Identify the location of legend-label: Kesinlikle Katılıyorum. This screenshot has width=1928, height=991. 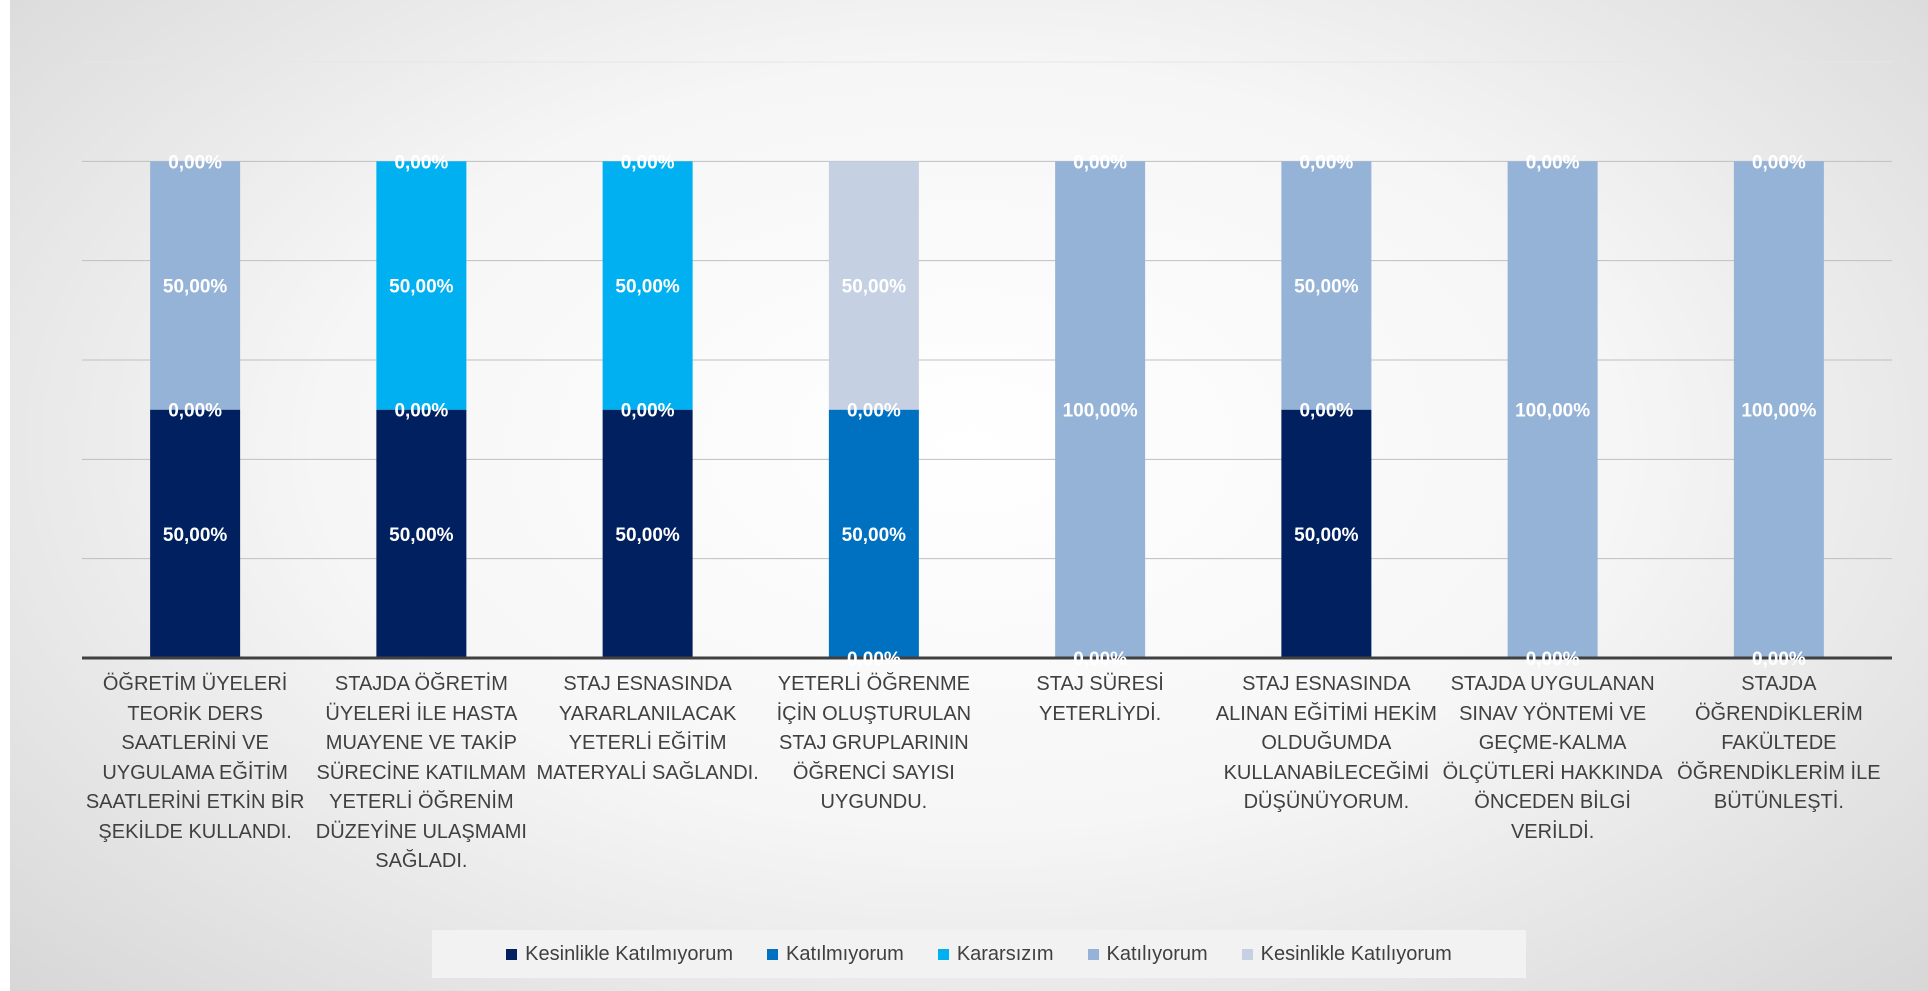
(1356, 953).